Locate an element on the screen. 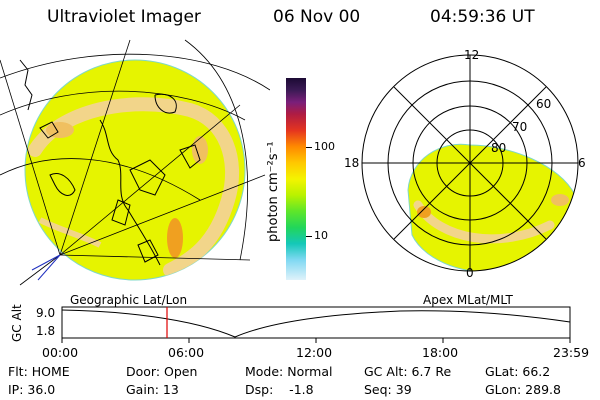  altitude-curve is located at coordinates (316, 323).